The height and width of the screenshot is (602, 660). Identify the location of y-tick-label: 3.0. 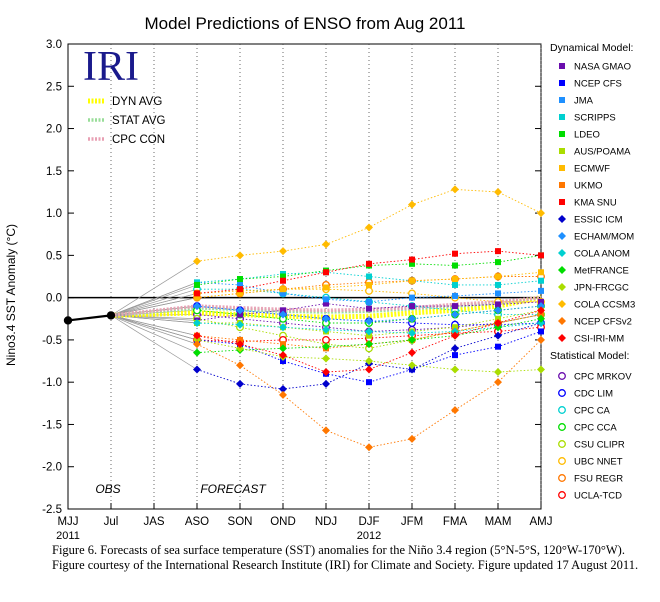
(54, 45).